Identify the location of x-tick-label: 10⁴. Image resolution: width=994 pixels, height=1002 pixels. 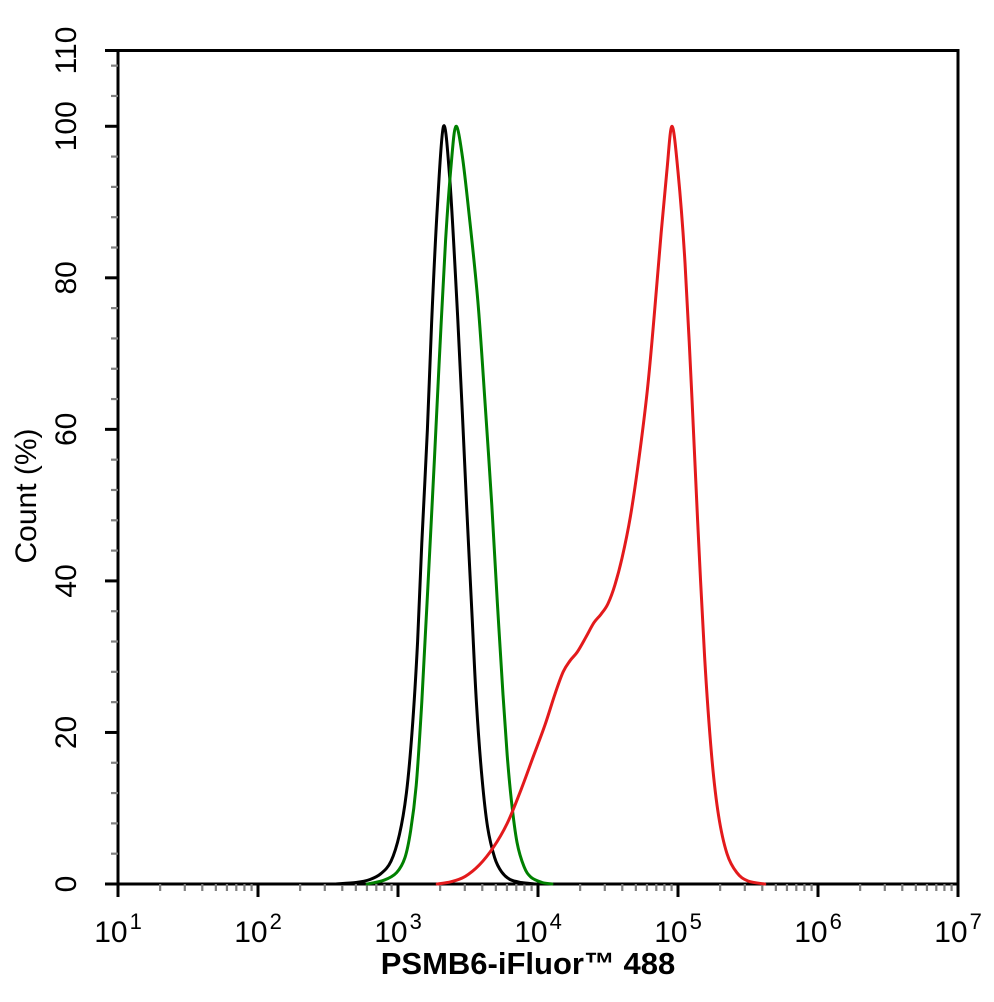
(538, 929).